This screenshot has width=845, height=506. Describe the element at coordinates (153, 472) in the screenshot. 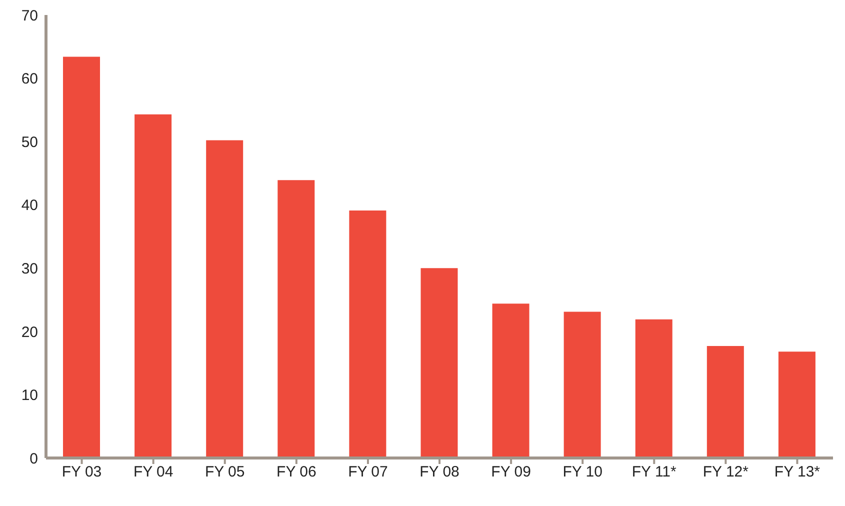

I see `x-tick-label: FY 04` at that location.